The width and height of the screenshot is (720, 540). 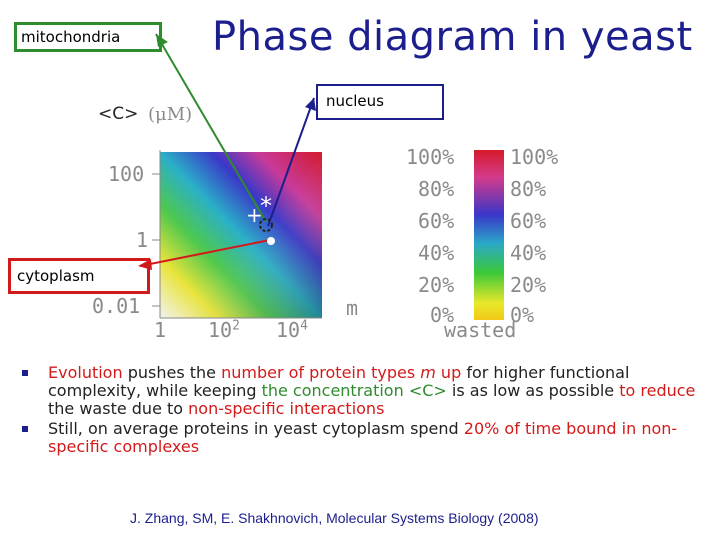 I want to click on colorbar, so click(x=489, y=235).